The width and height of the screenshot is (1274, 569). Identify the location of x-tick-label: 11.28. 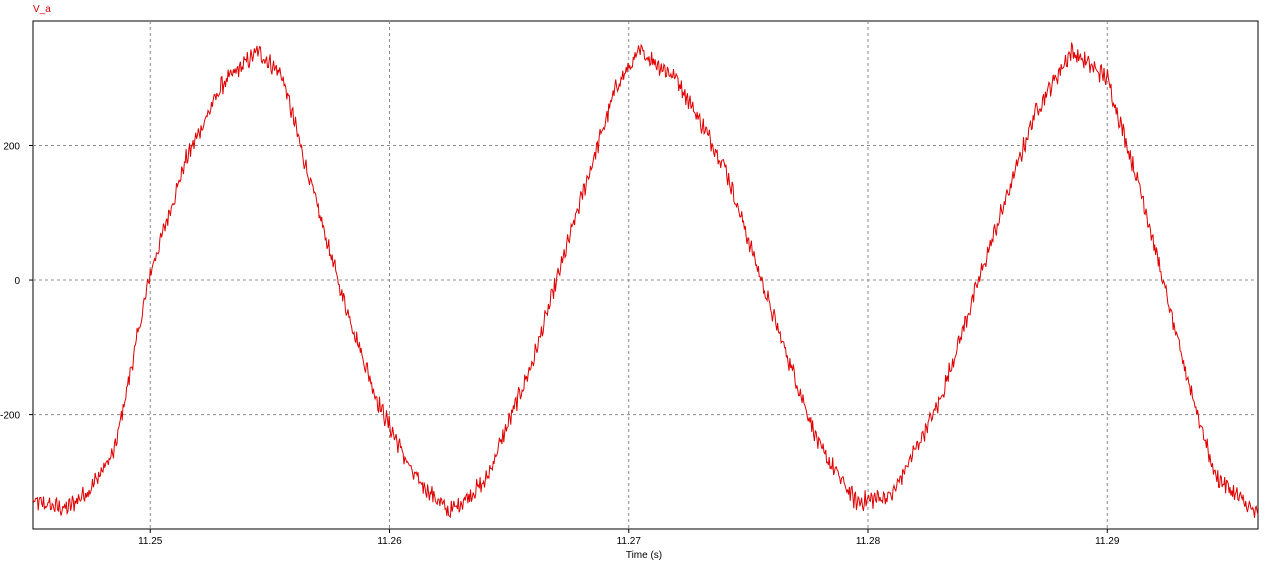
(868, 541).